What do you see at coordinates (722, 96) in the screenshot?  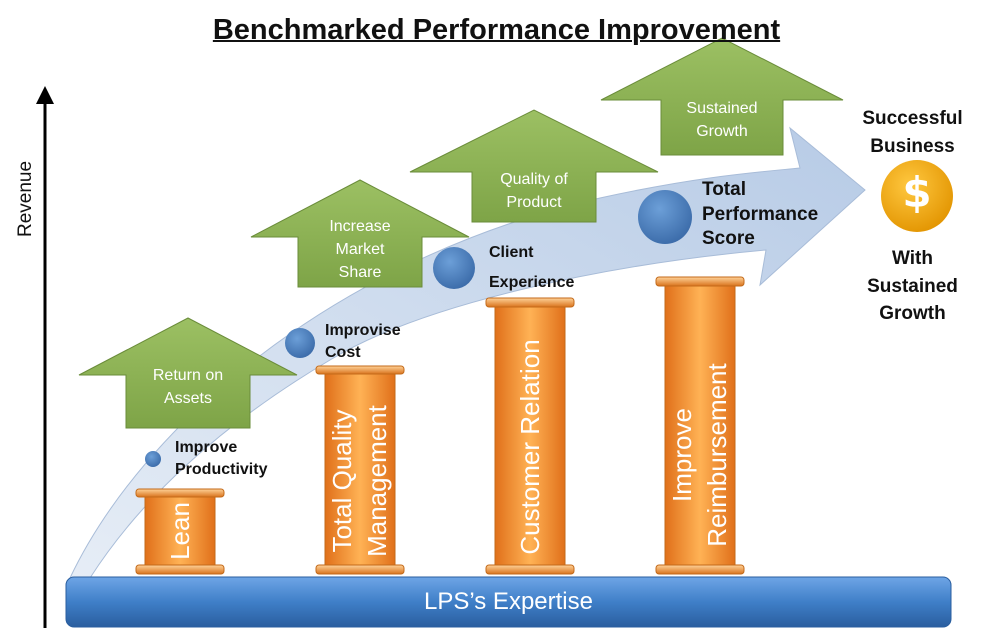 I see `up-arrow-sustained-growth` at bounding box center [722, 96].